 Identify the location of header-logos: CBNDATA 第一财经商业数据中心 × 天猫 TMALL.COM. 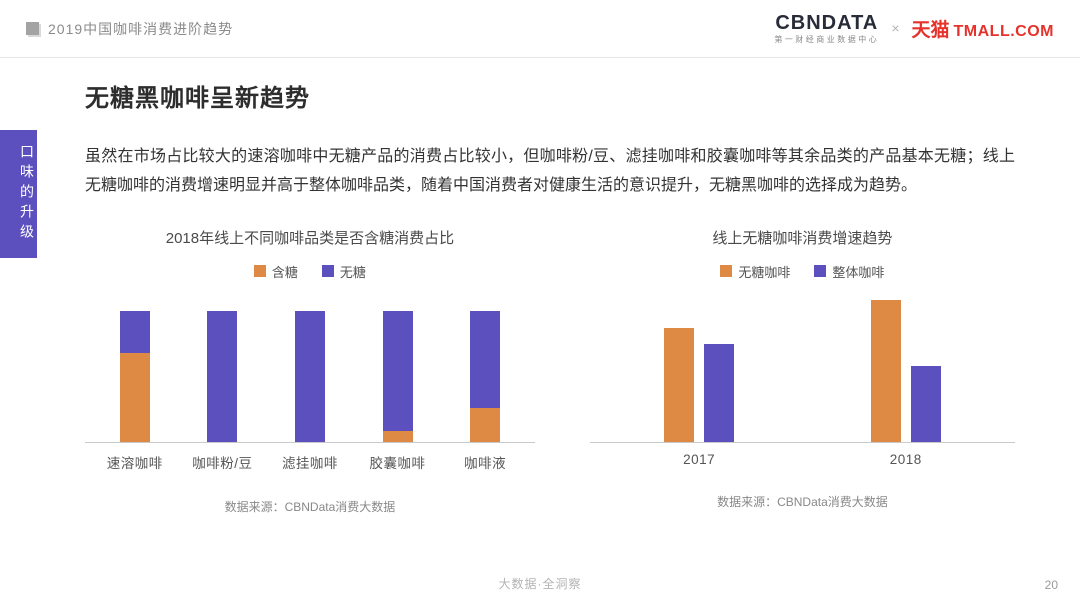
(914, 28).